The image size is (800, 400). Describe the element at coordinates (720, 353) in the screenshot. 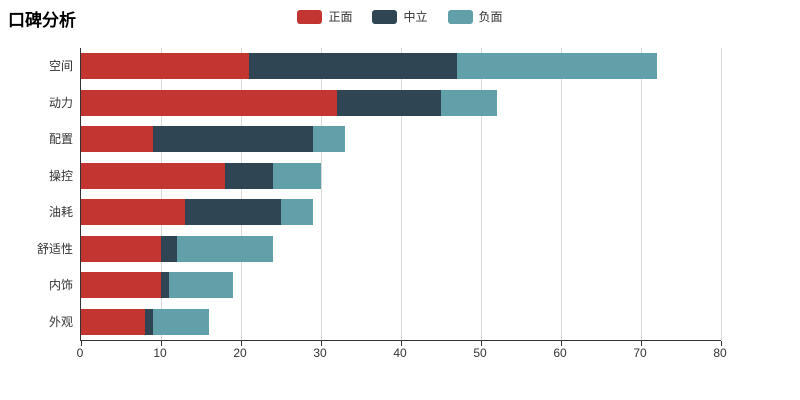

I see `x-tick-label: 80` at that location.